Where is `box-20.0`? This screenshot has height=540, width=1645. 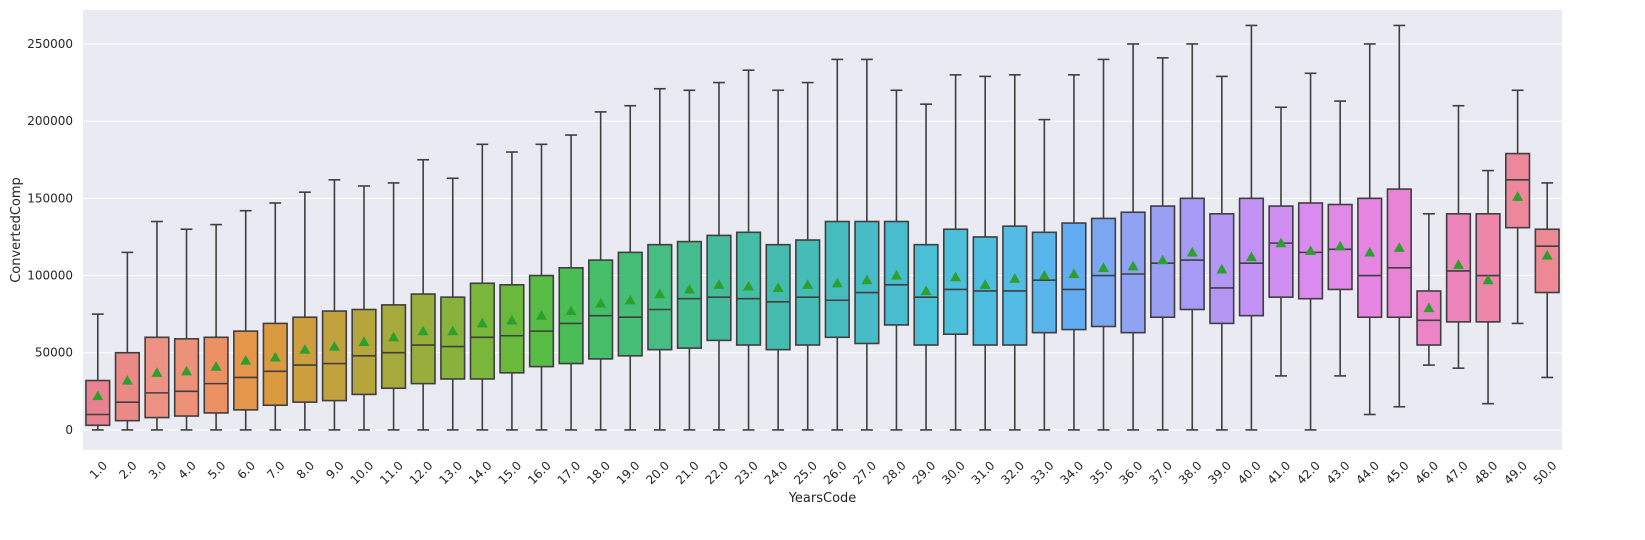
box-20.0 is located at coordinates (660, 259).